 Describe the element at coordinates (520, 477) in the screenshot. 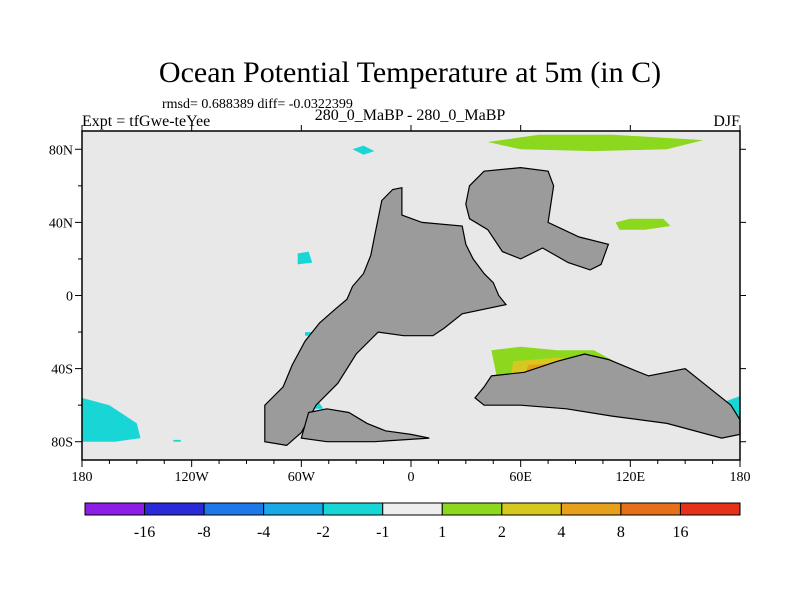

I see `x-tick-label: 60E` at that location.